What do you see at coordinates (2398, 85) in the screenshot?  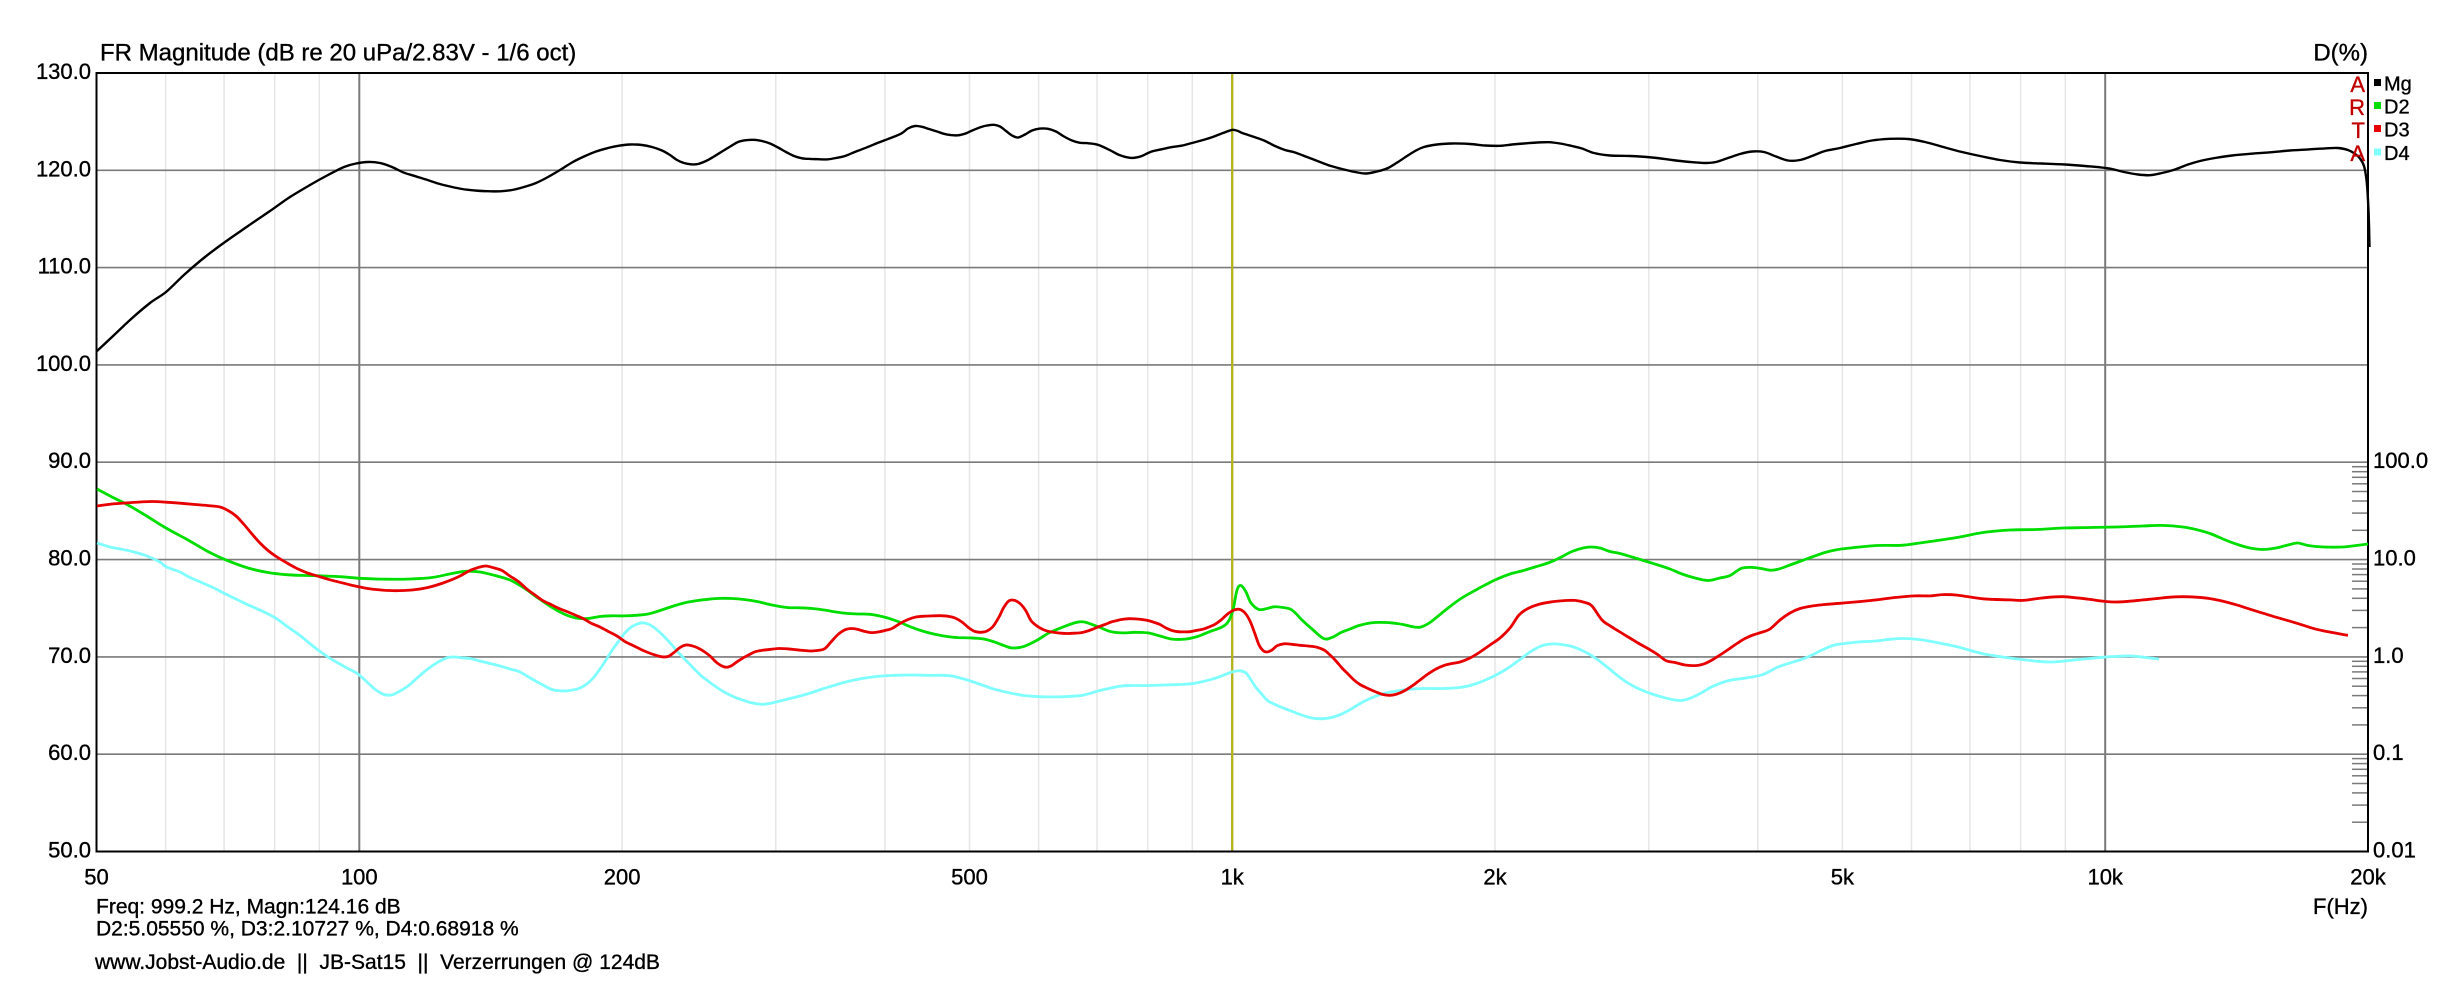 I see `svg-text: Mg` at bounding box center [2398, 85].